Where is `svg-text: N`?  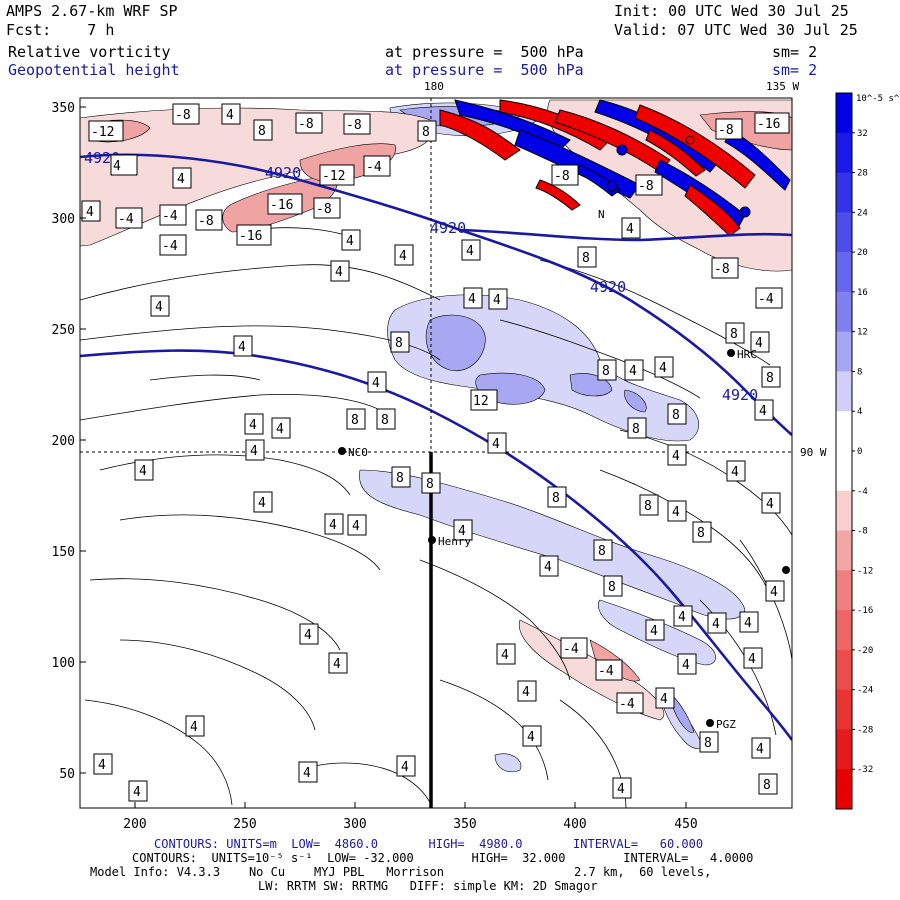 svg-text: N is located at coordinates (601, 214).